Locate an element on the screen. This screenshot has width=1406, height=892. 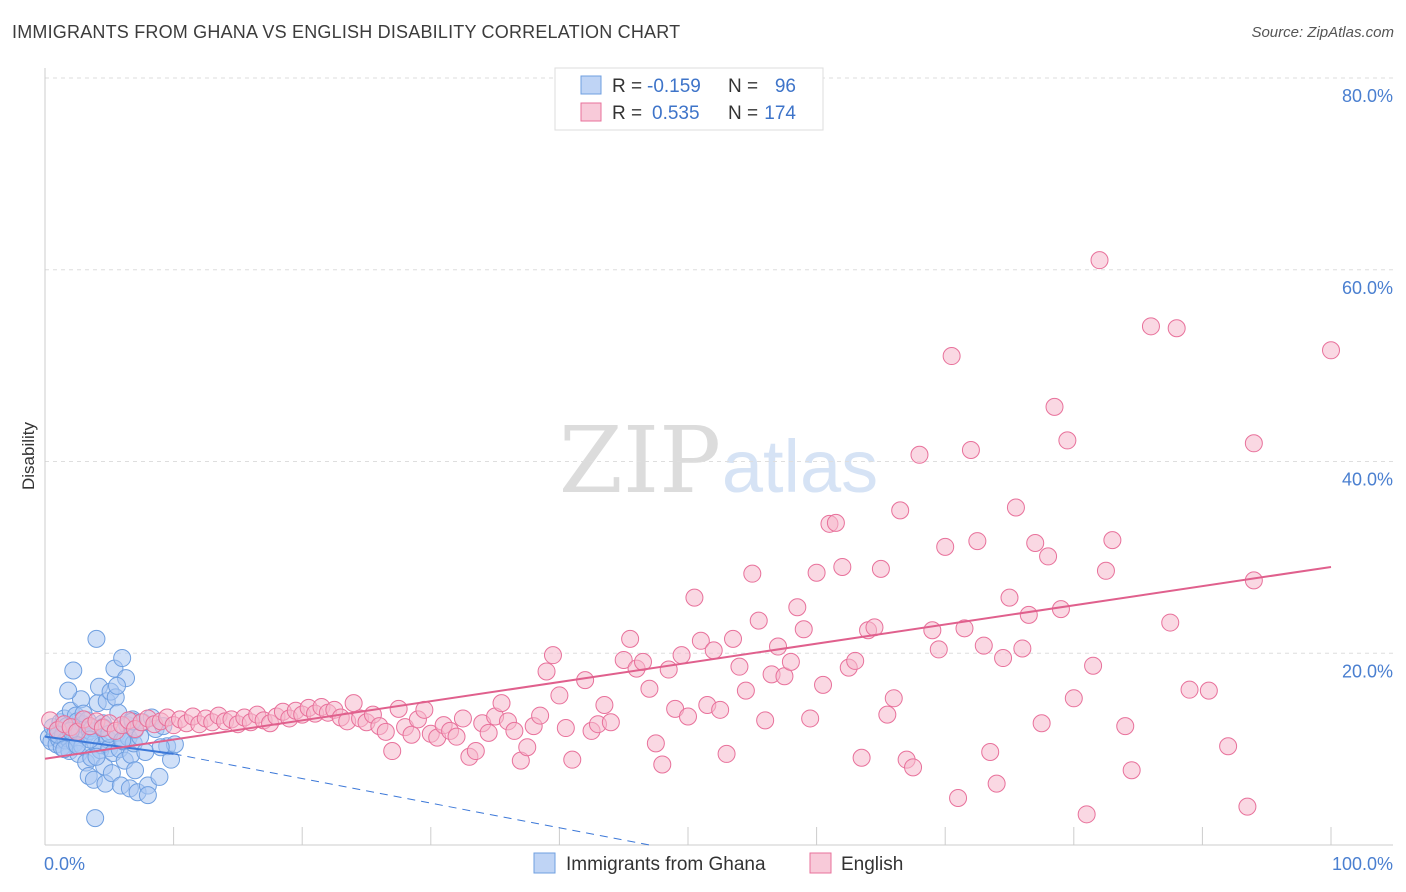
y-tick-label-40: 40.0% is located at coordinates (1367, 480).